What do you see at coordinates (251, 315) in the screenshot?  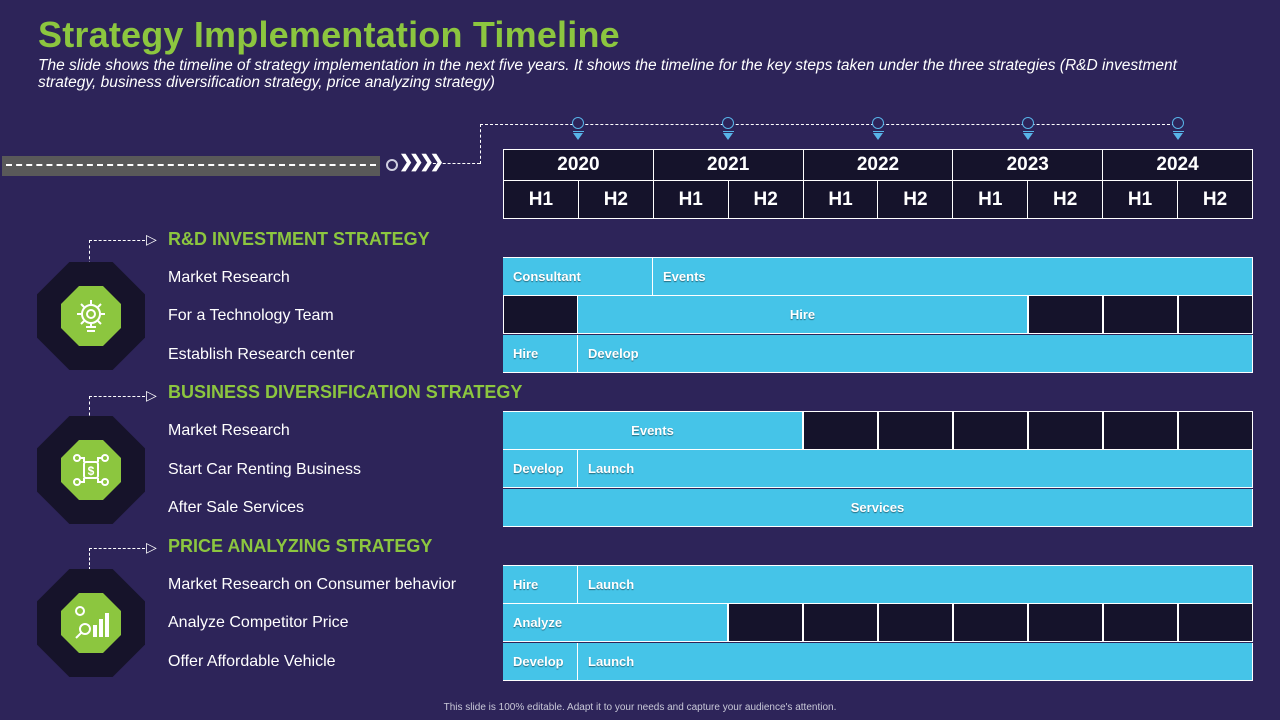 I see `task-label: For a Technology Team` at bounding box center [251, 315].